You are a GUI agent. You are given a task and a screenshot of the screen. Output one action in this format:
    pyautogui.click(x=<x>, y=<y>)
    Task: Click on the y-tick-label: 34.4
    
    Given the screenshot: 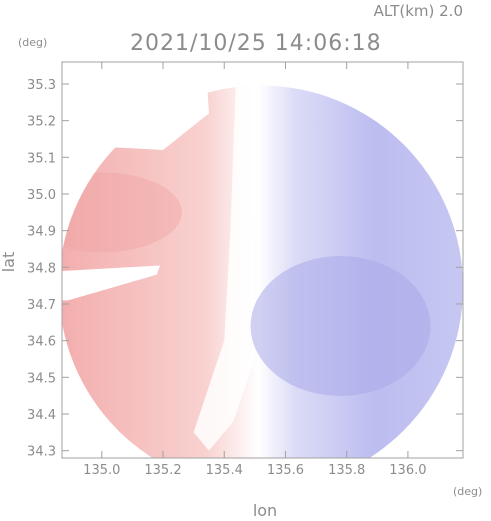 What is the action you would take?
    pyautogui.click(x=41, y=415)
    